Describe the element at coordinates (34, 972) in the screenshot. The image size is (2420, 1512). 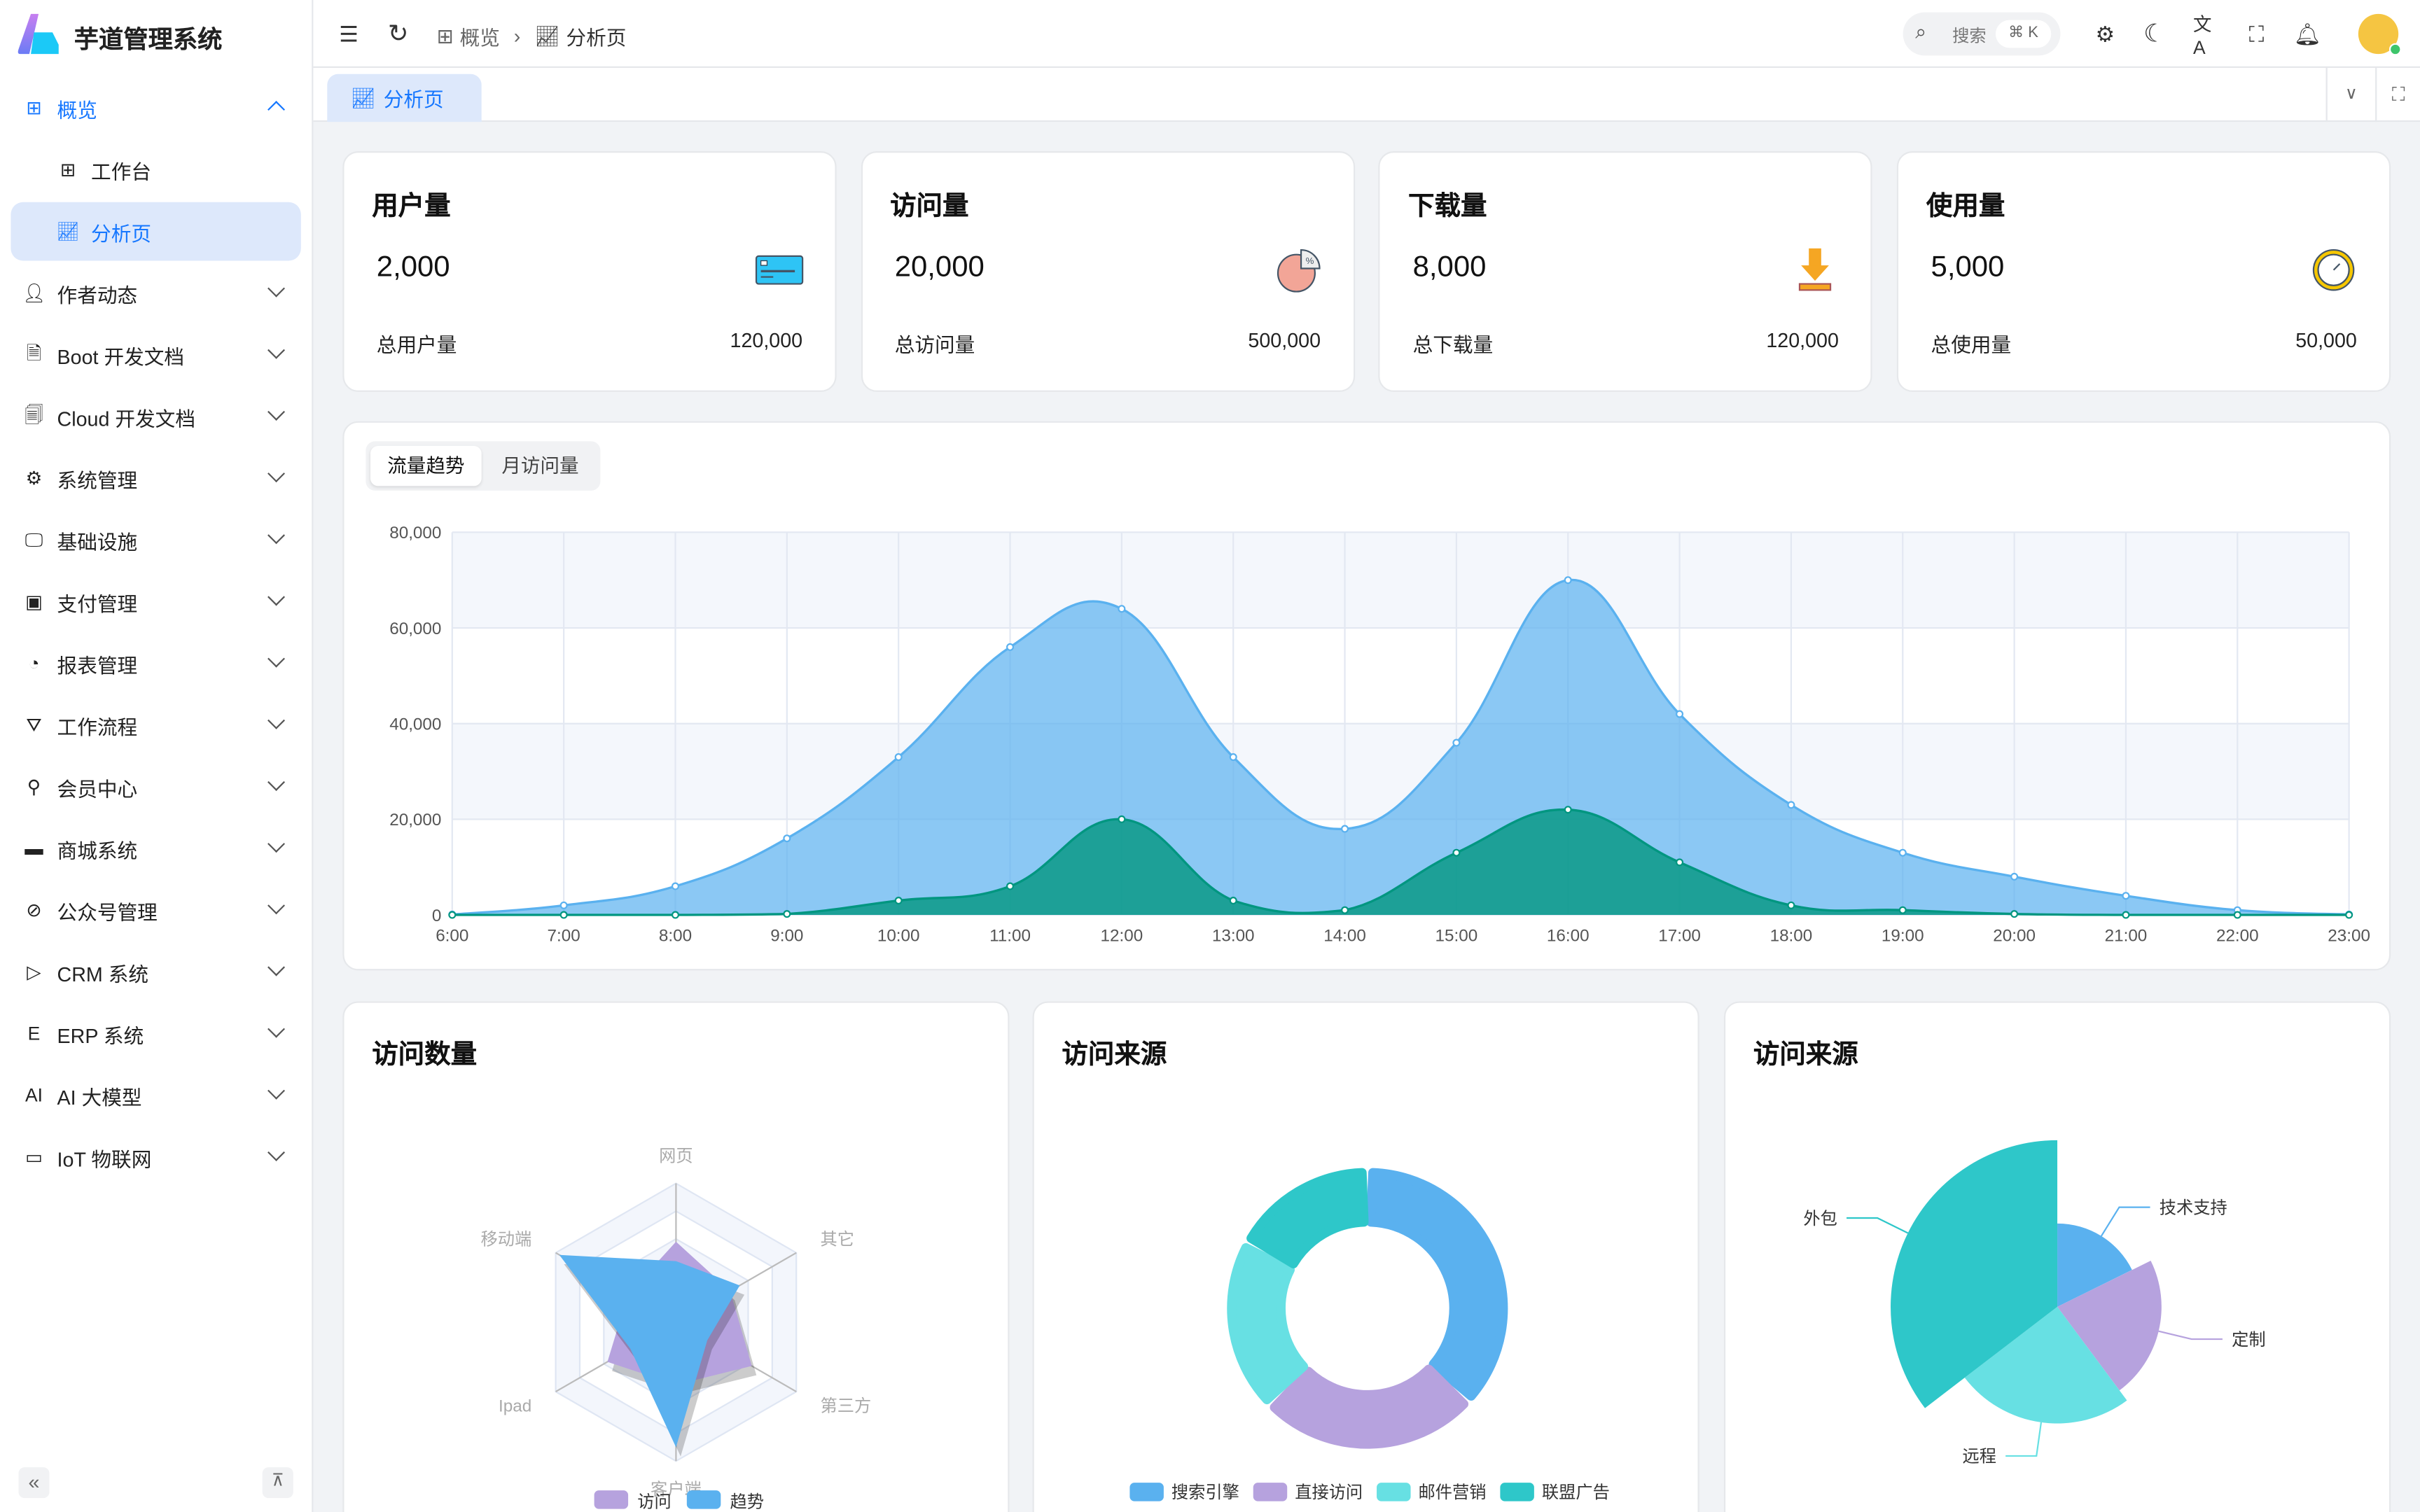
I see `crm-icon: ▷` at that location.